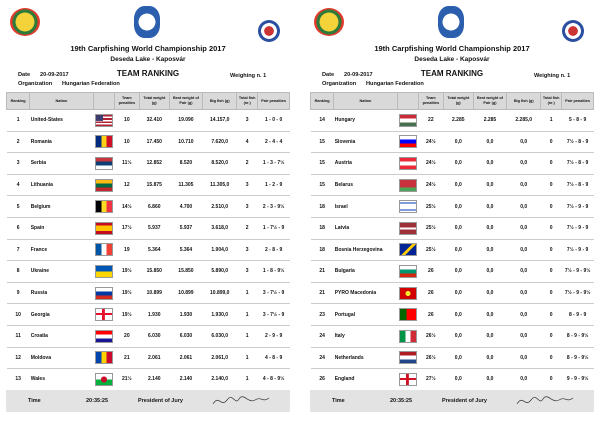 Image resolution: width=600 pixels, height=423 pixels. Describe the element at coordinates (61, 358) in the screenshot. I see `cell: Moldova` at that location.